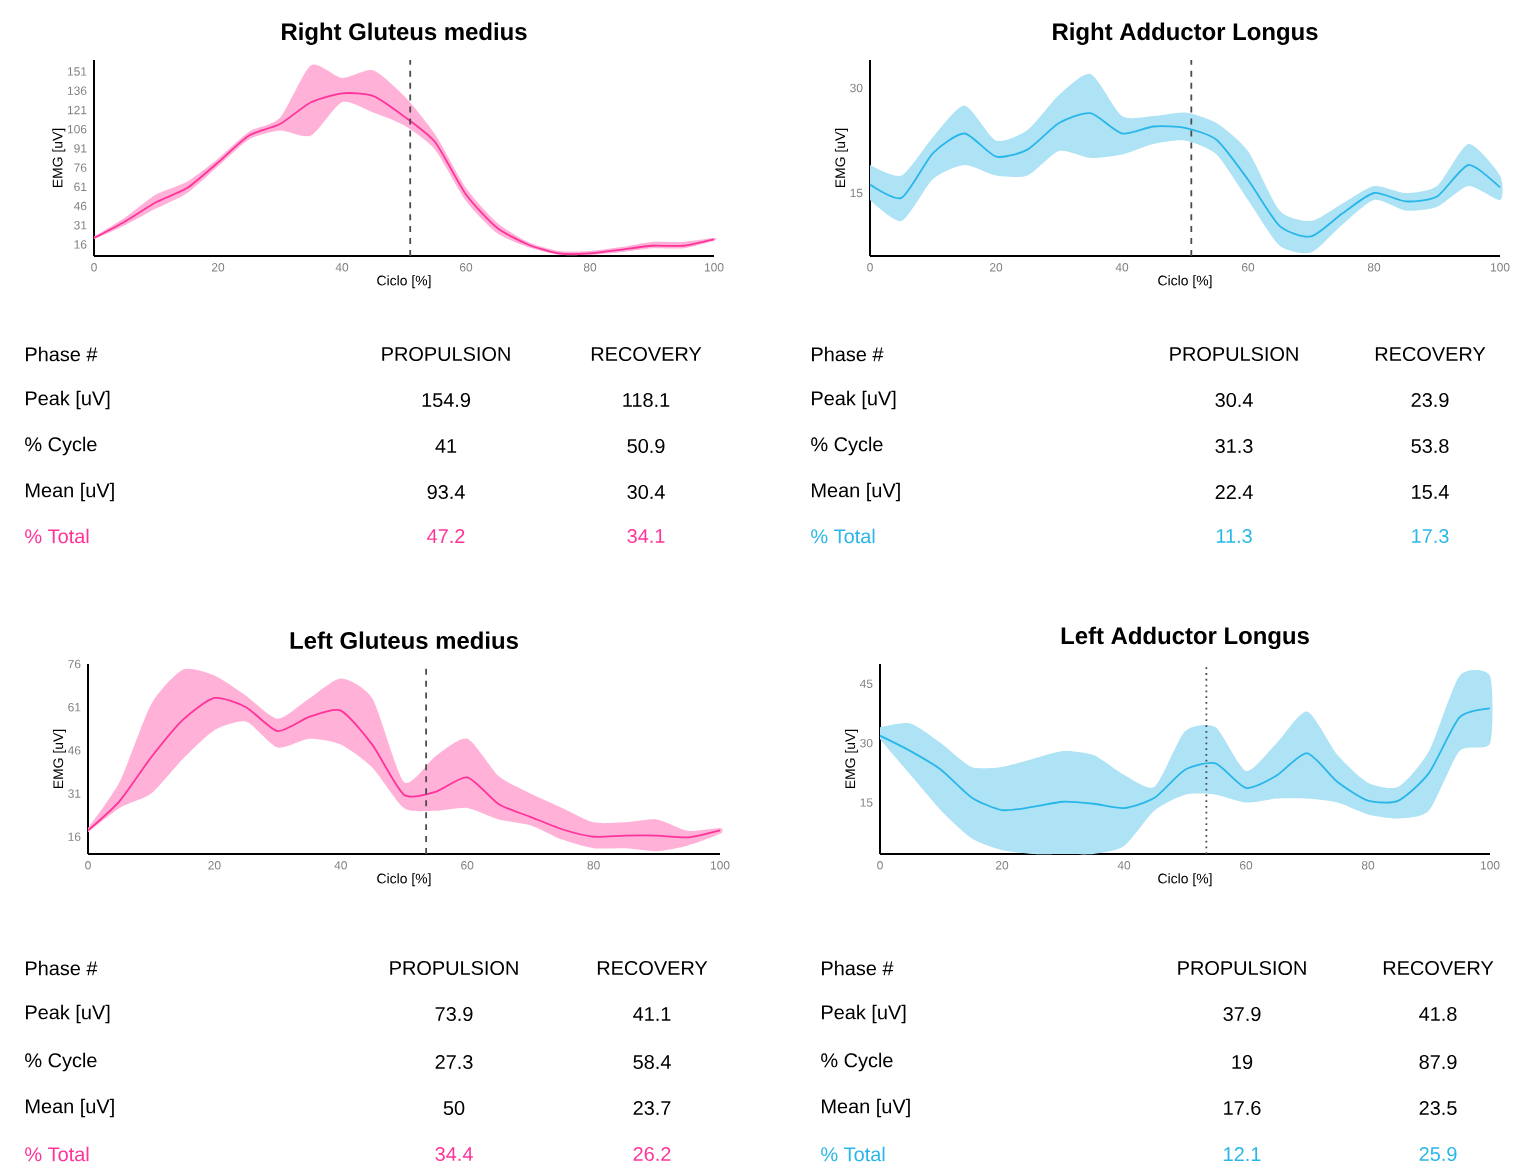 This screenshot has height=1174, width=1520. Describe the element at coordinates (1242, 1108) in the screenshot. I see `text: 17.6` at that location.